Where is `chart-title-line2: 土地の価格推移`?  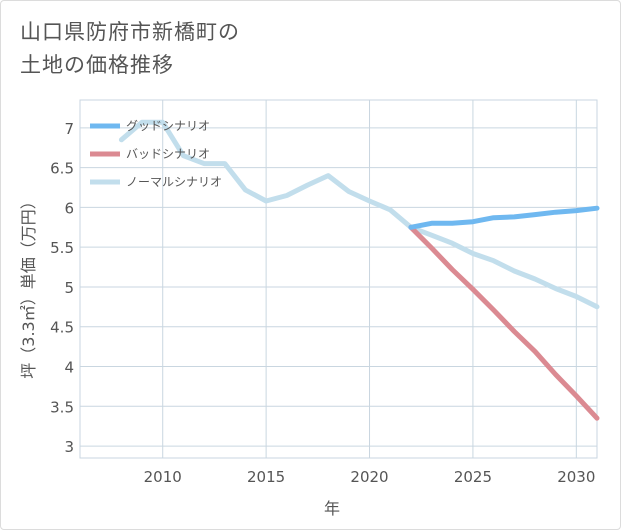
chart-title-line2: 土地の価格推移 is located at coordinates (97, 65).